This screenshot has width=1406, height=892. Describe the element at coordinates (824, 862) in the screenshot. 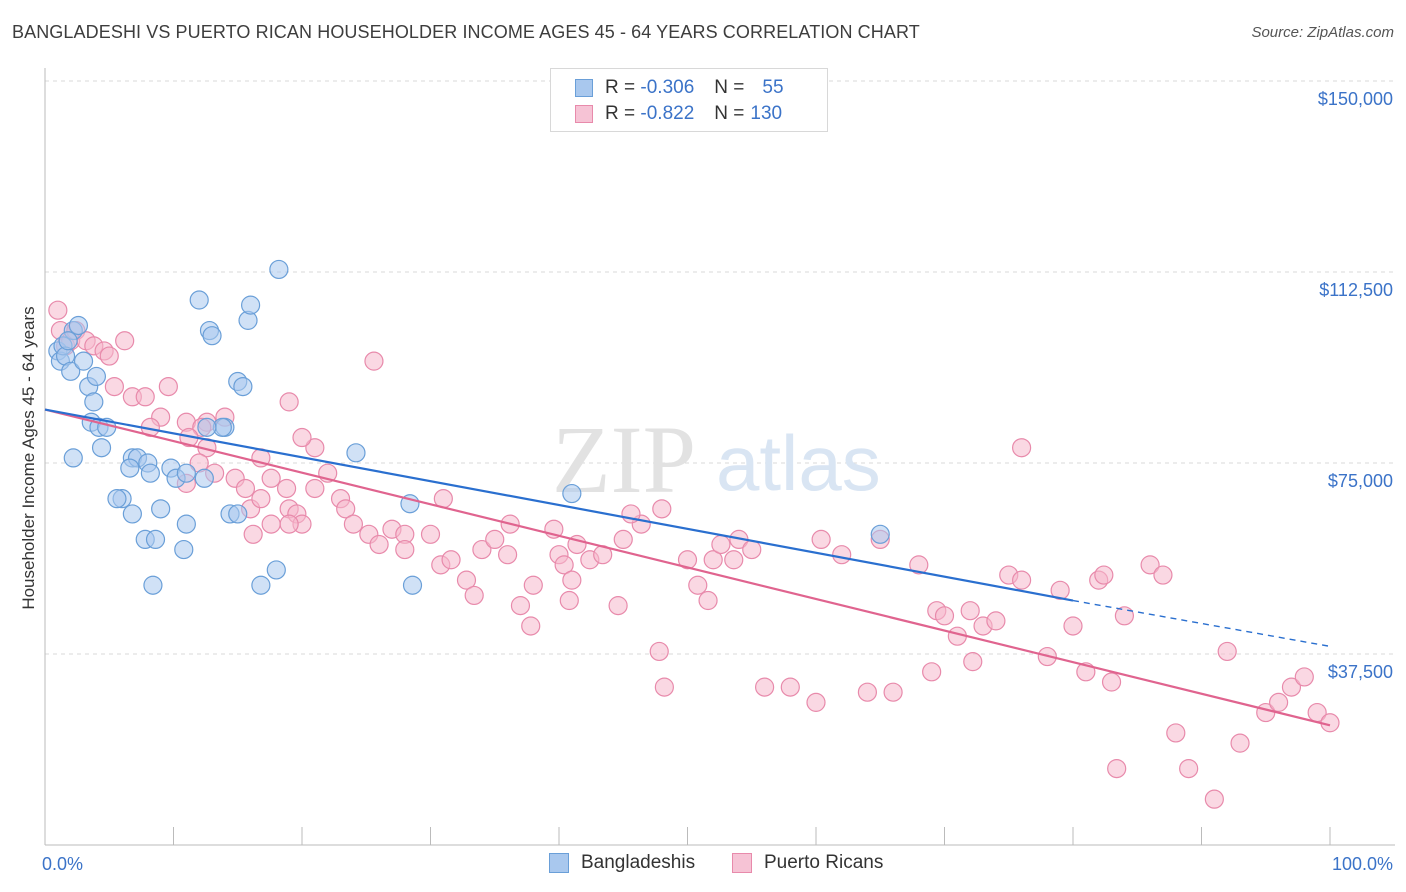

I see `bottom-legend-label: Puerto Ricans` at that location.